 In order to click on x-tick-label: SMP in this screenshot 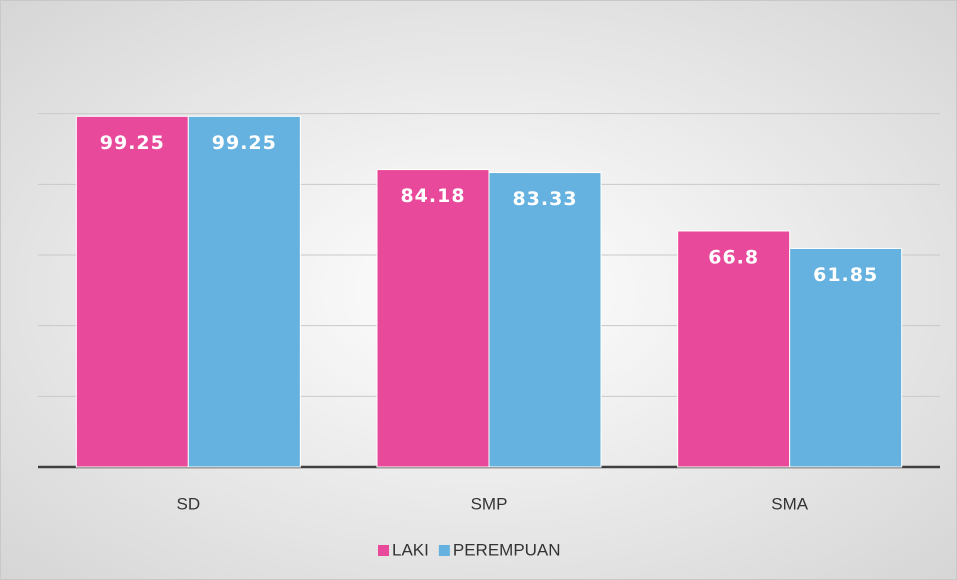, I will do `click(489, 503)`.